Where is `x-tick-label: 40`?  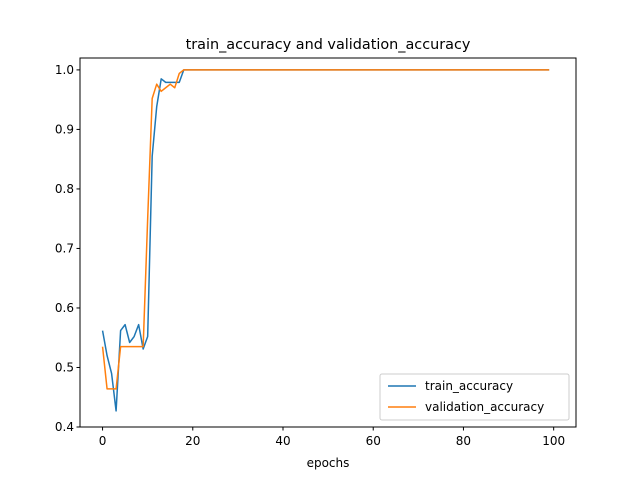
x-tick-label: 40 is located at coordinates (282, 441).